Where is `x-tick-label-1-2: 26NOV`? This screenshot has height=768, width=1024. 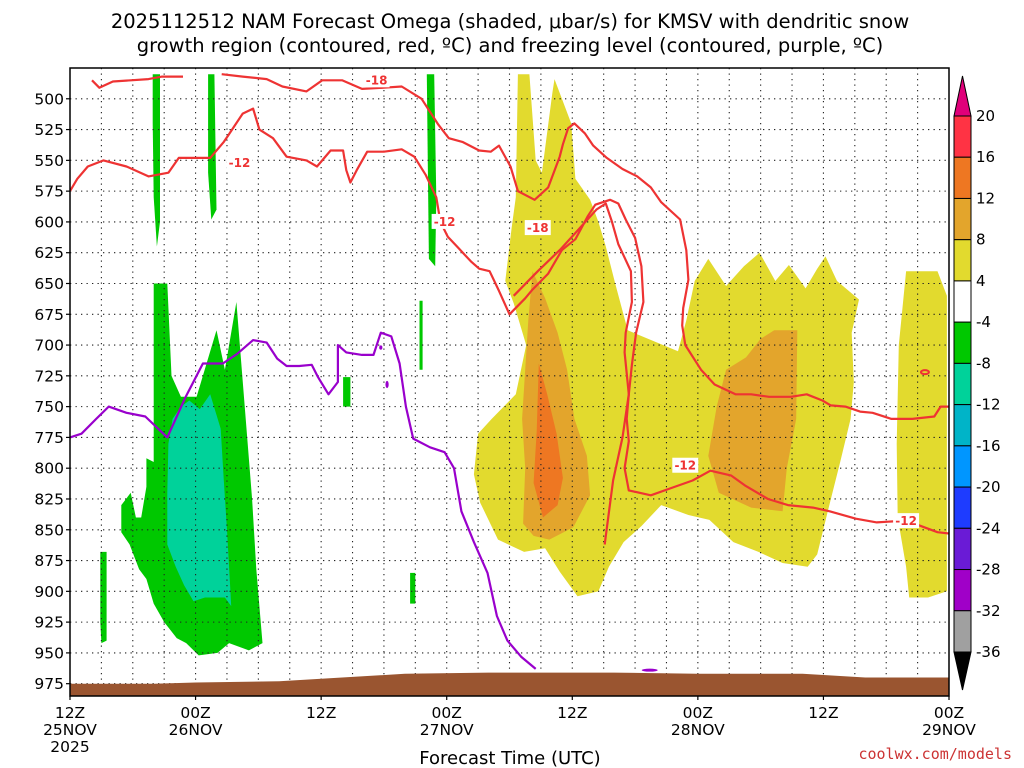 x-tick-label-1-2: 26NOV is located at coordinates (196, 730).